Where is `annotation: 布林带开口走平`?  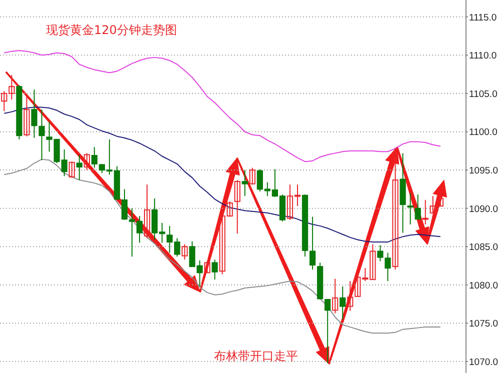 annotation: 布林带开口走平 is located at coordinates (256, 356).